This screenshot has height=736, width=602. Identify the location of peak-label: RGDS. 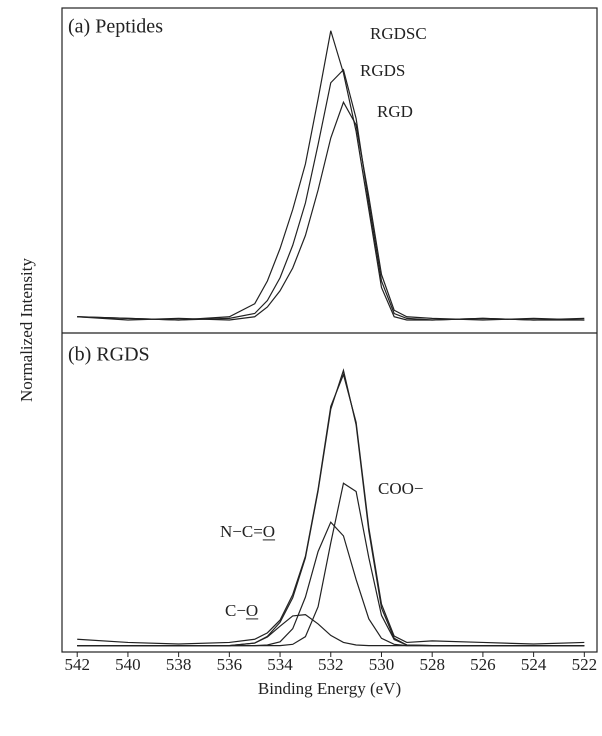
(382, 70).